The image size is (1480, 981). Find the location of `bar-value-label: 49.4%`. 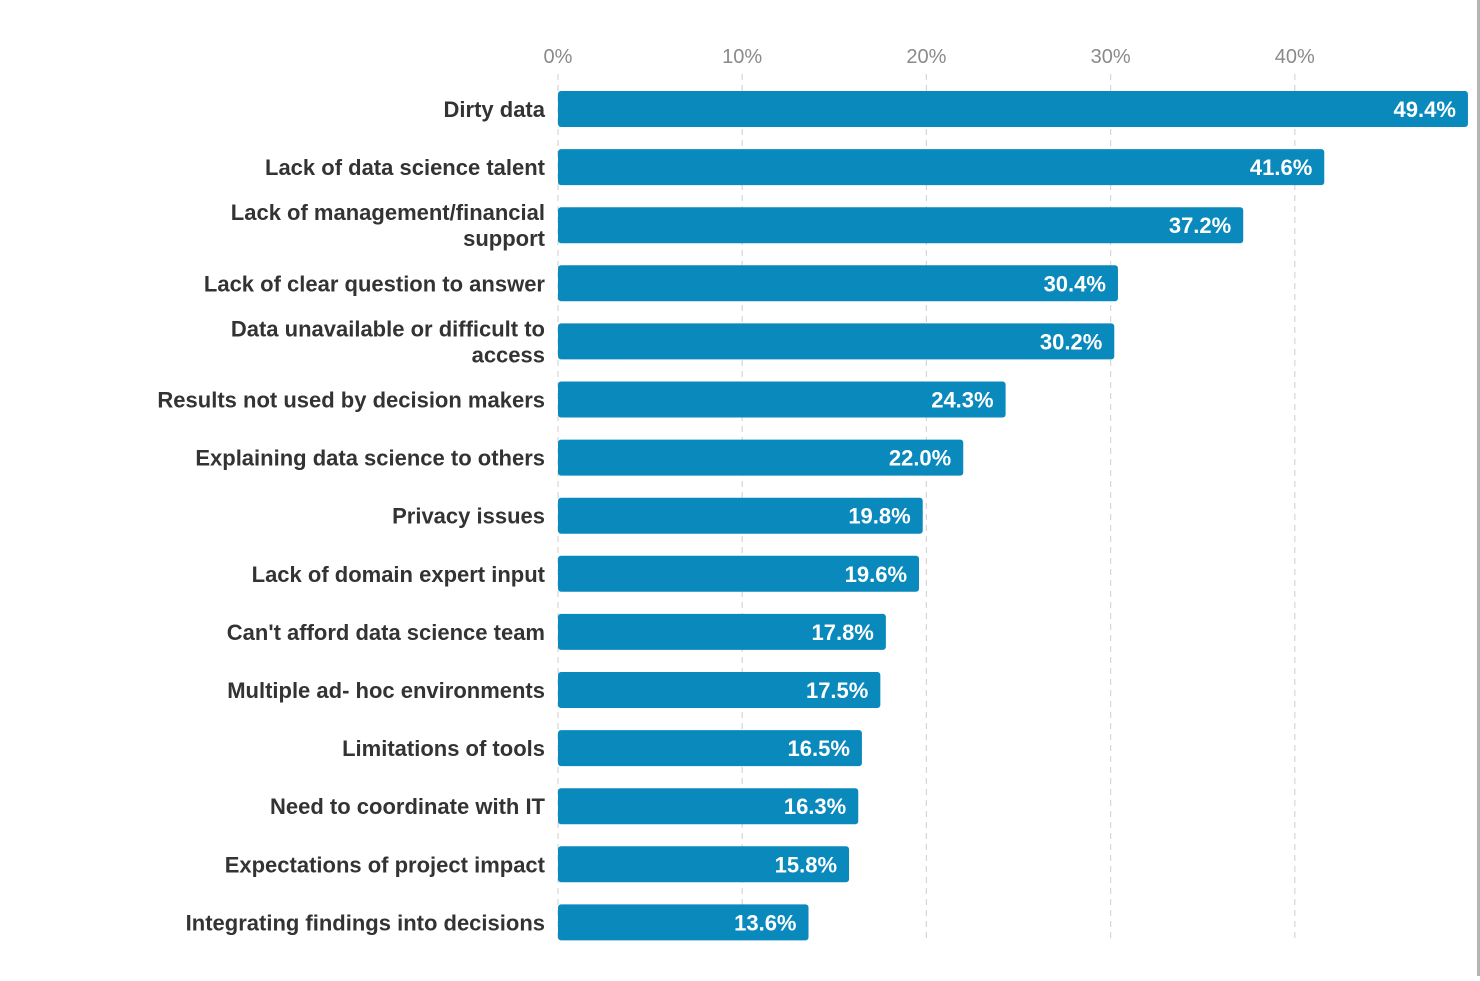

bar-value-label: 49.4% is located at coordinates (1425, 109).